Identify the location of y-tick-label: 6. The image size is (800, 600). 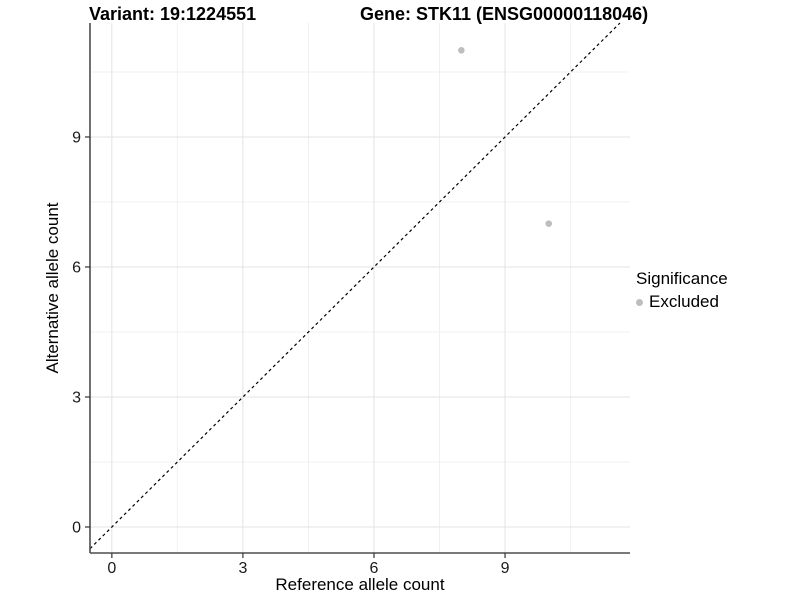
(76, 267).